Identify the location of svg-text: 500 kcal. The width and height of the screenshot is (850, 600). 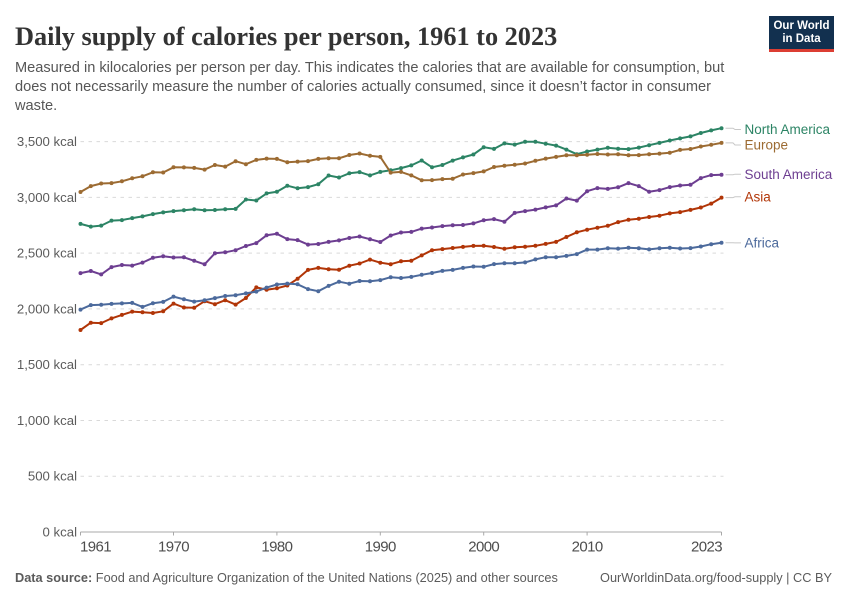
(52, 476).